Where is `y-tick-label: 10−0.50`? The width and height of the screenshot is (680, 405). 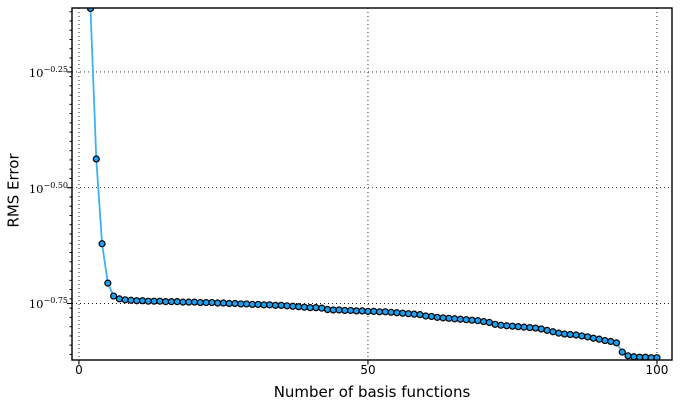 y-tick-label: 10−0.50 is located at coordinates (48, 188).